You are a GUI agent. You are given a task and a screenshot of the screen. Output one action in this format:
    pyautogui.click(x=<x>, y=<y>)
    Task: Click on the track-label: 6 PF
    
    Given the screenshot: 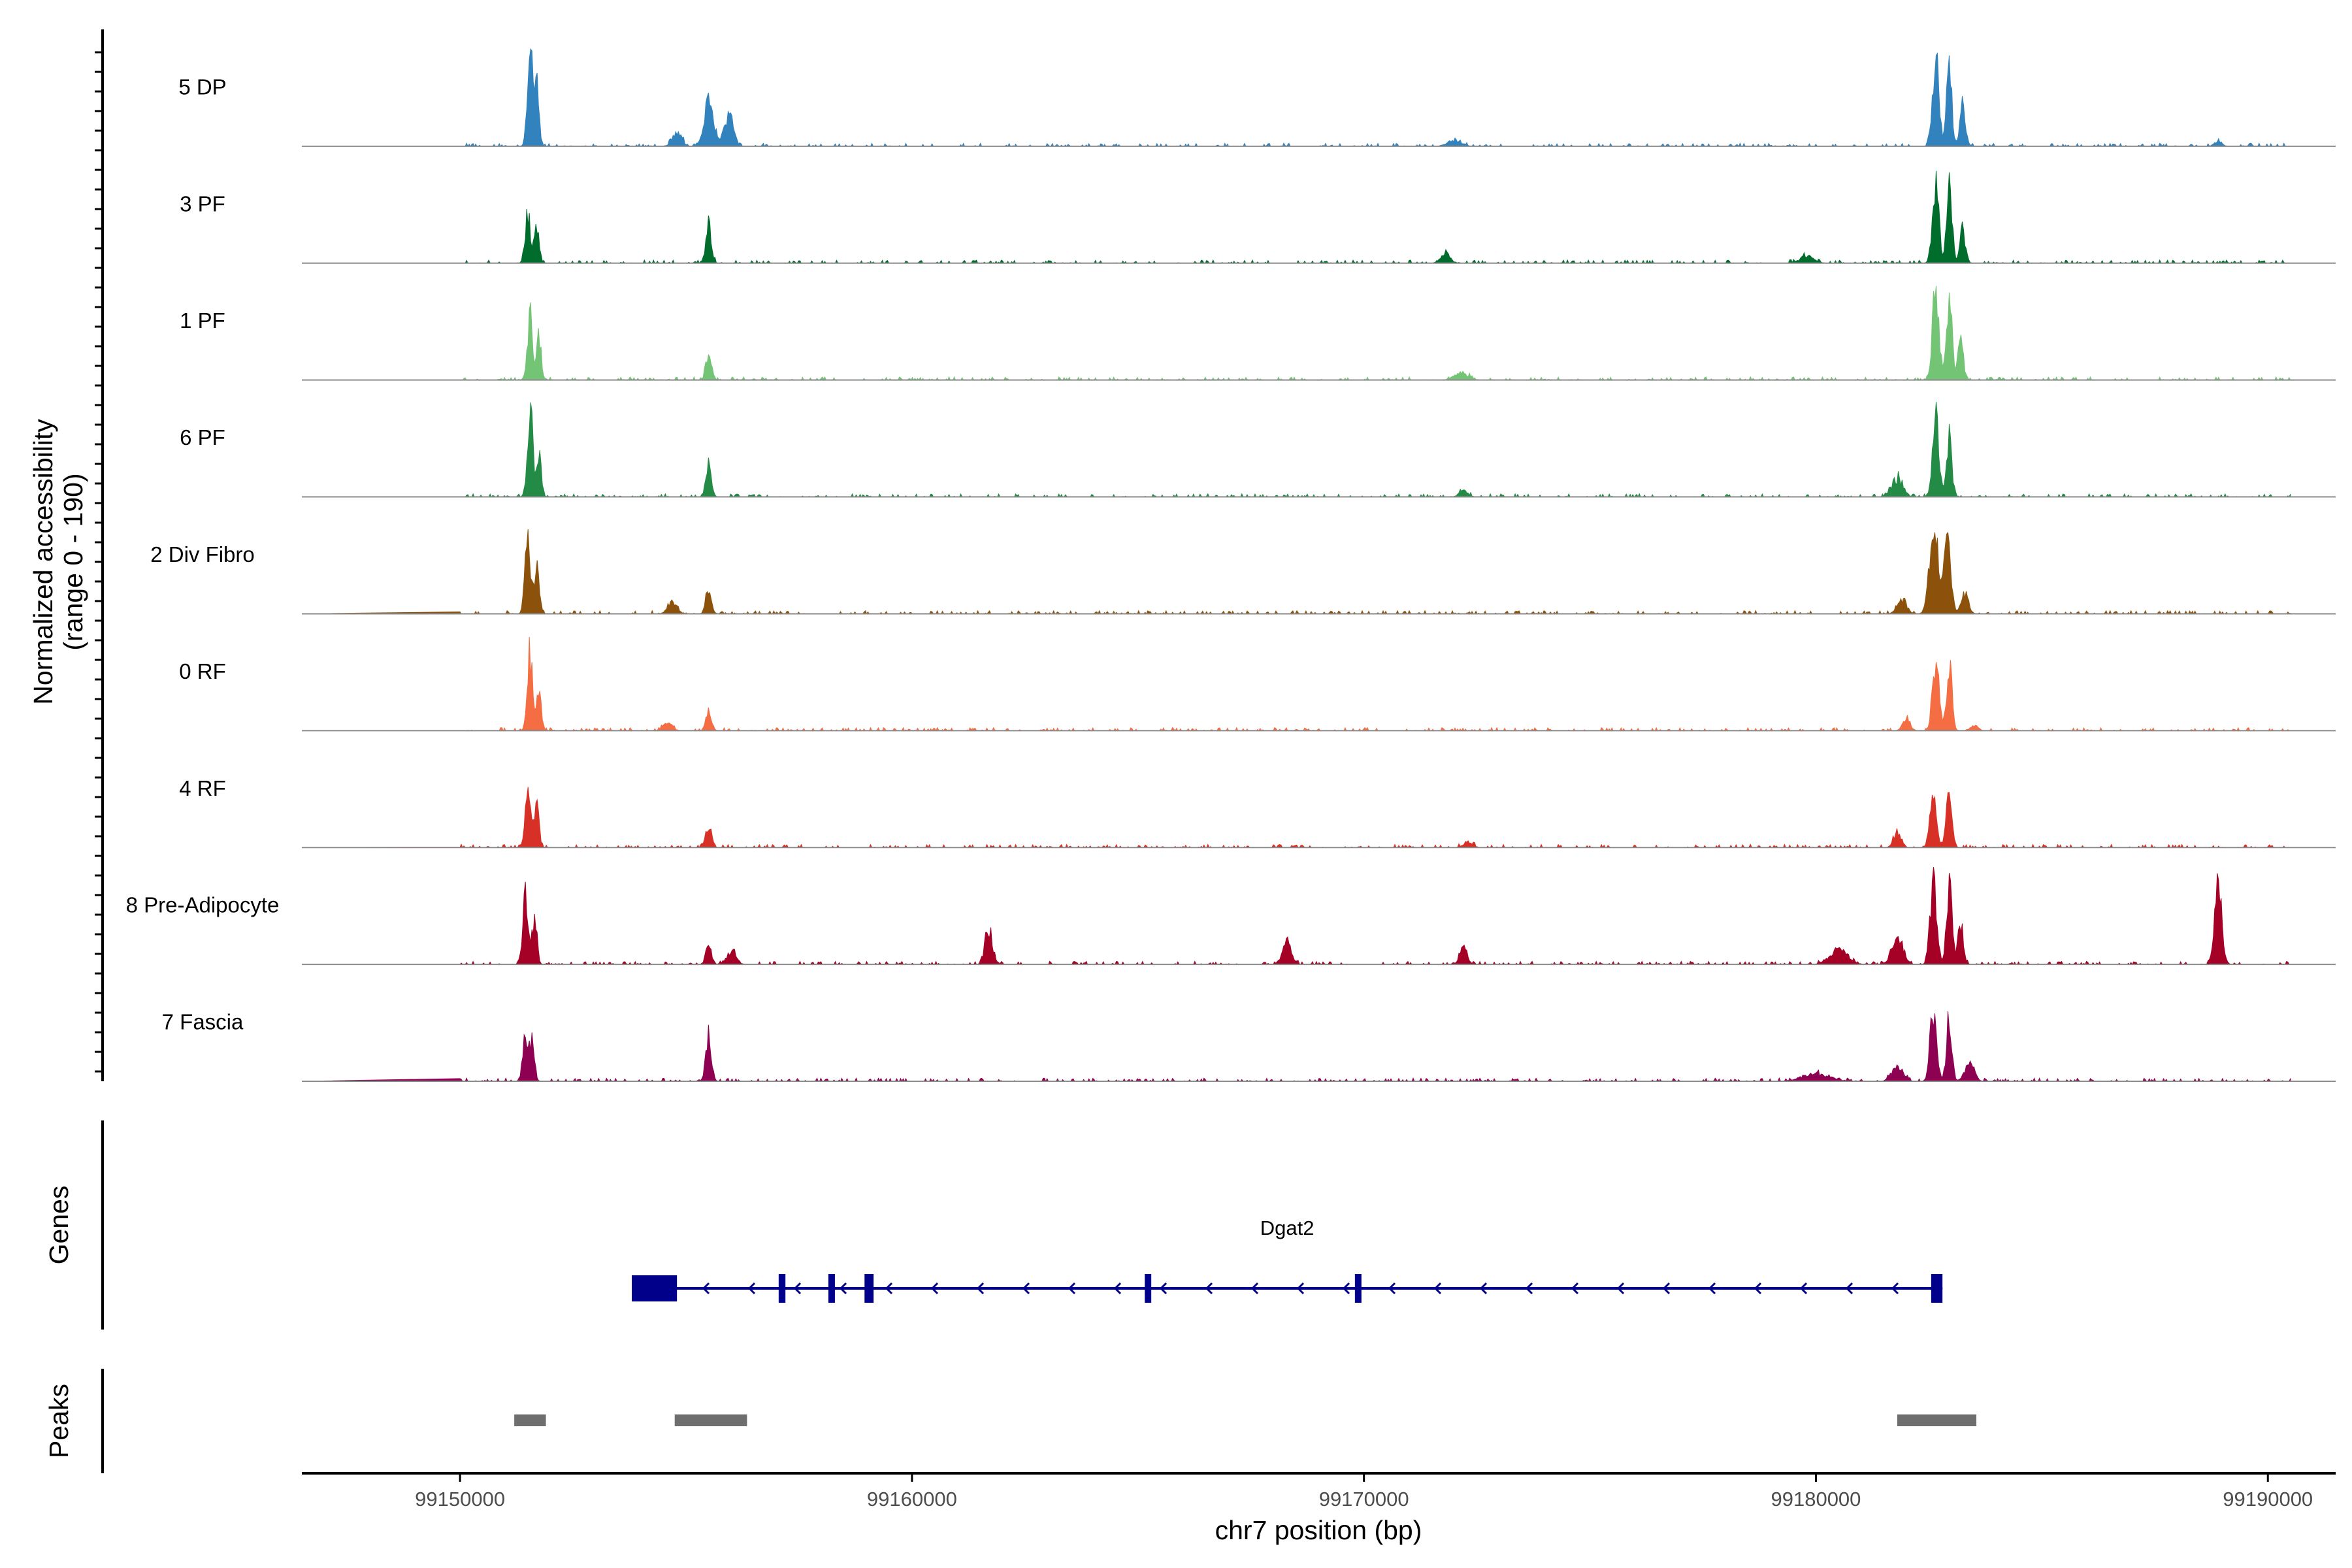 What is the action you would take?
    pyautogui.click(x=202, y=437)
    